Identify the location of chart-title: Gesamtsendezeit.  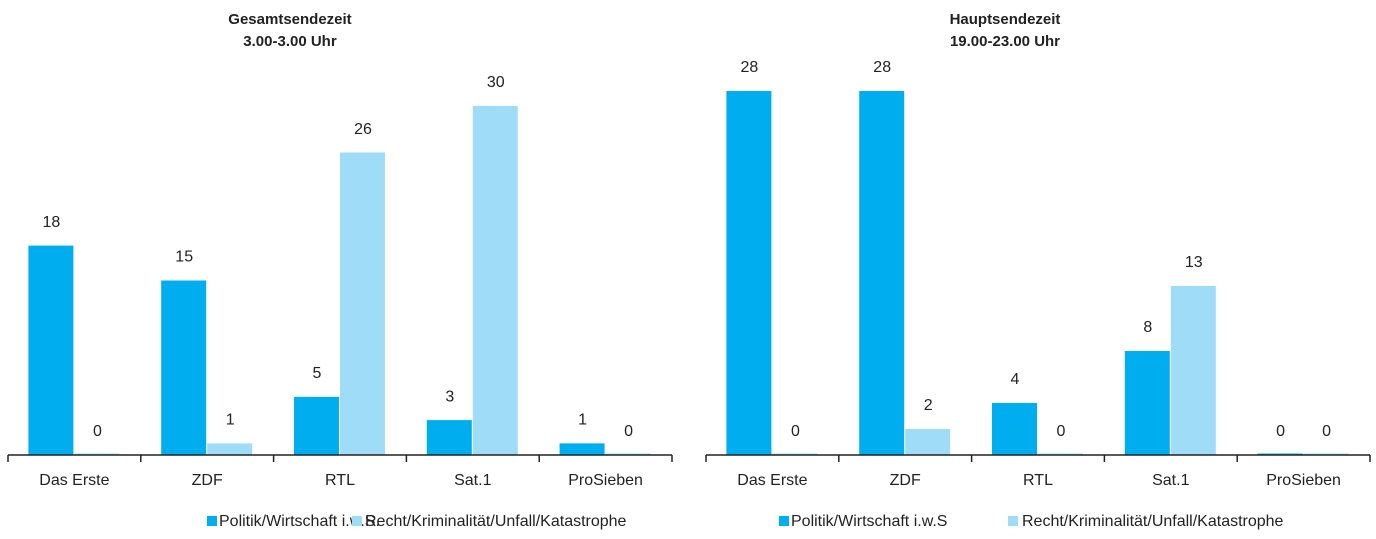
(289, 19).